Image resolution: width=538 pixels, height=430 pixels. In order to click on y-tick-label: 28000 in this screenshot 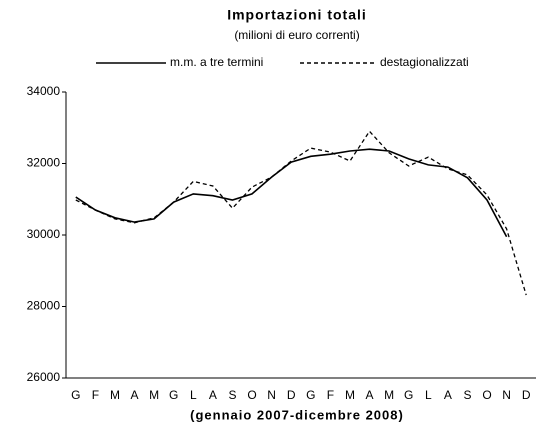, I will do `click(44, 306)`.